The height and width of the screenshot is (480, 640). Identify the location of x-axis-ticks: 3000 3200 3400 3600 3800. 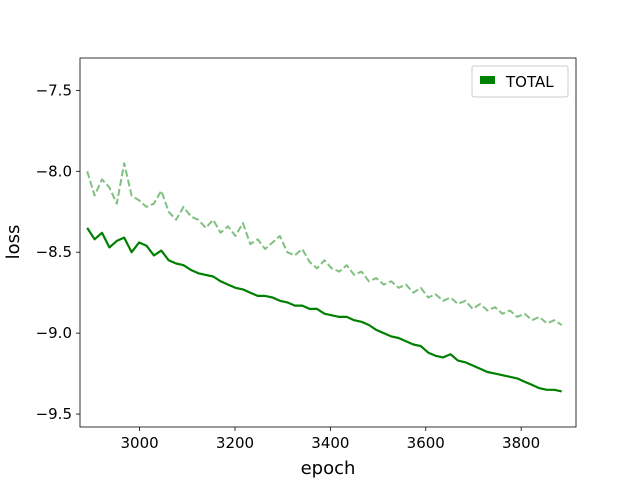
(330, 439).